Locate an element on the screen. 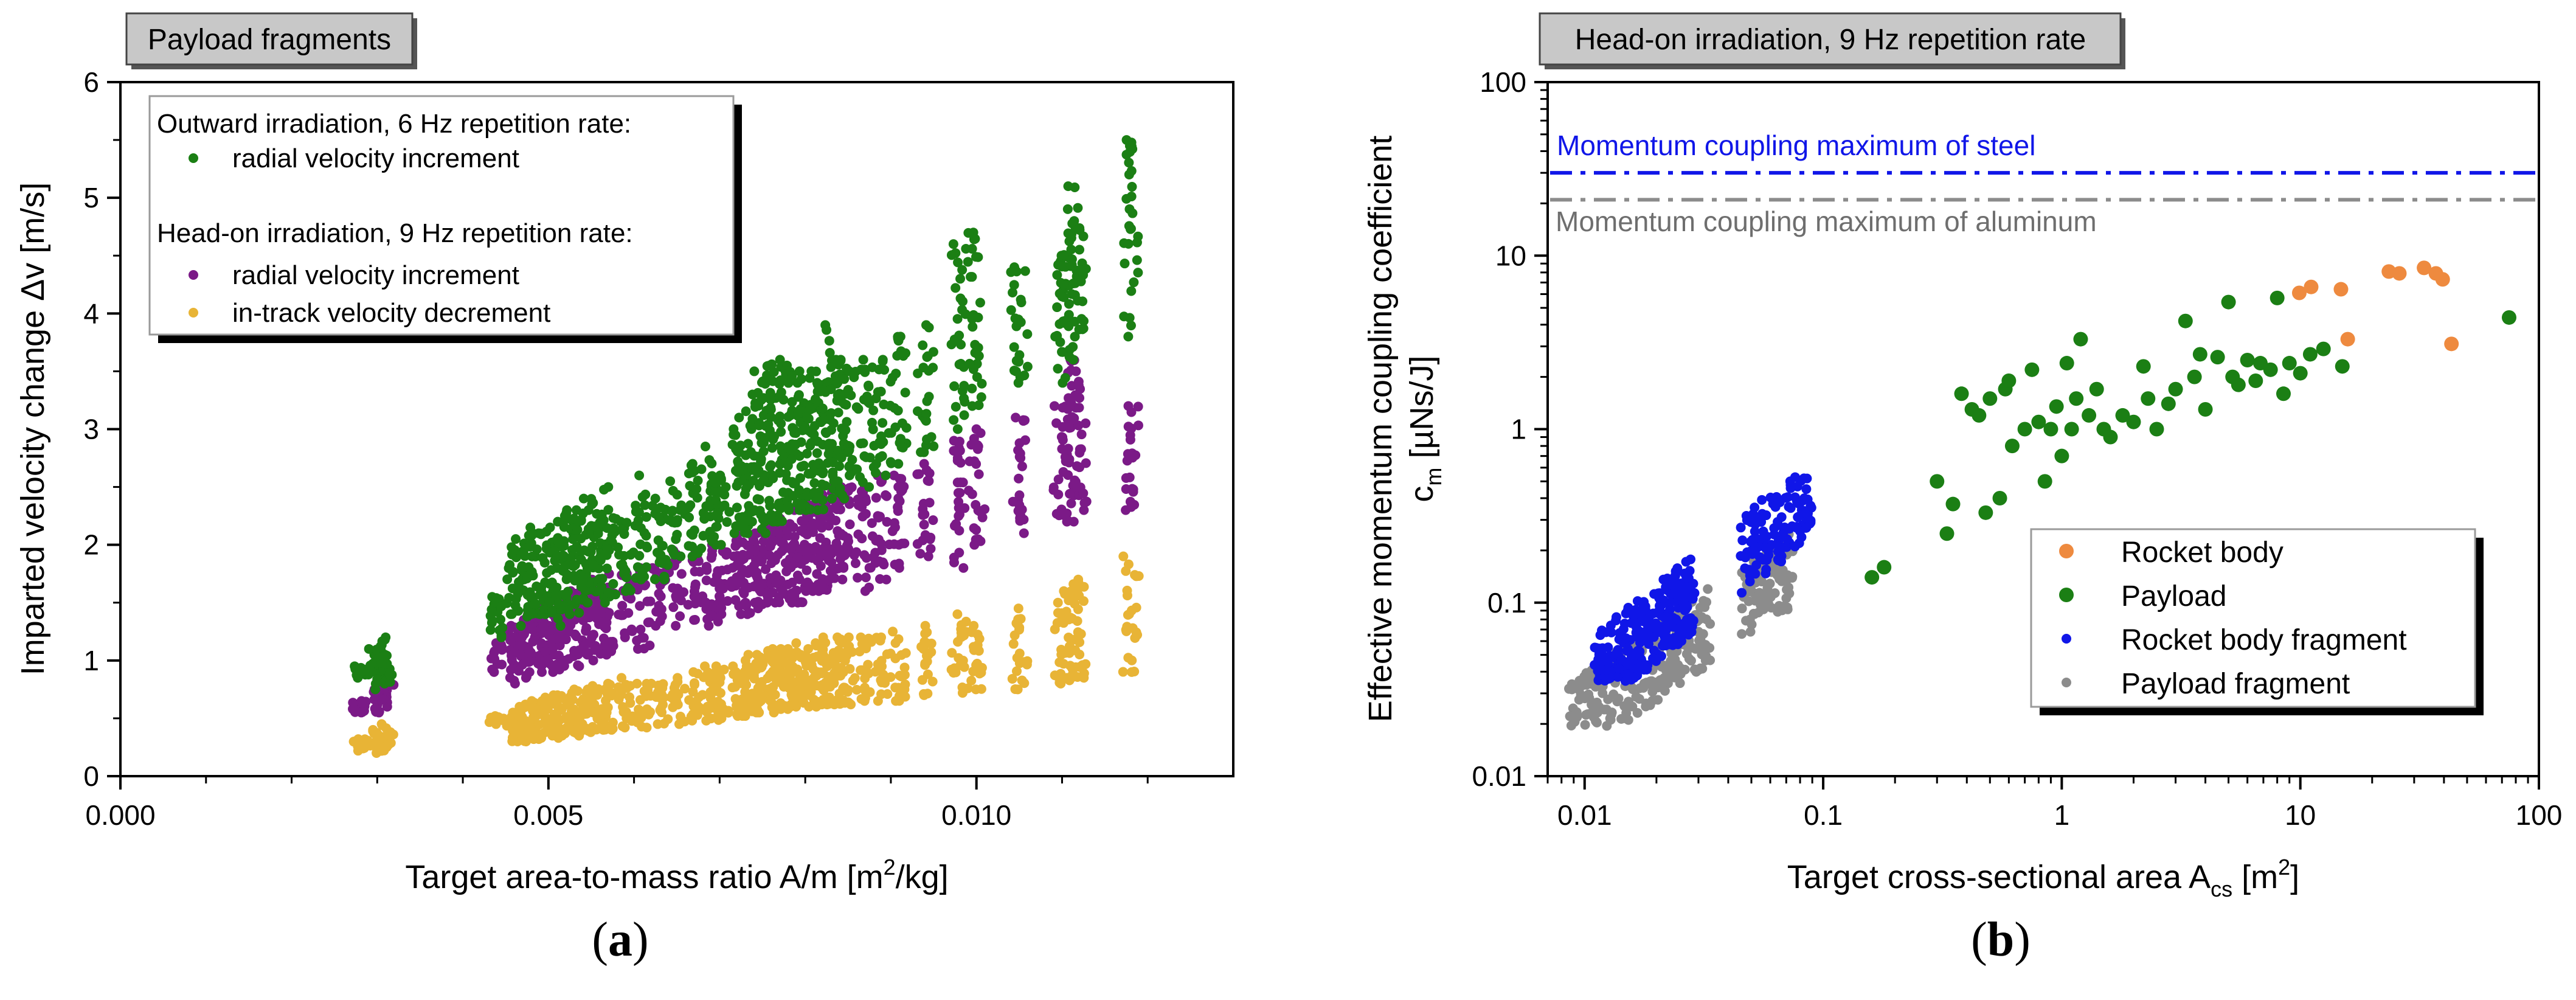 This screenshot has height=1000, width=2576. caption-b: (b) is located at coordinates (2001, 940).